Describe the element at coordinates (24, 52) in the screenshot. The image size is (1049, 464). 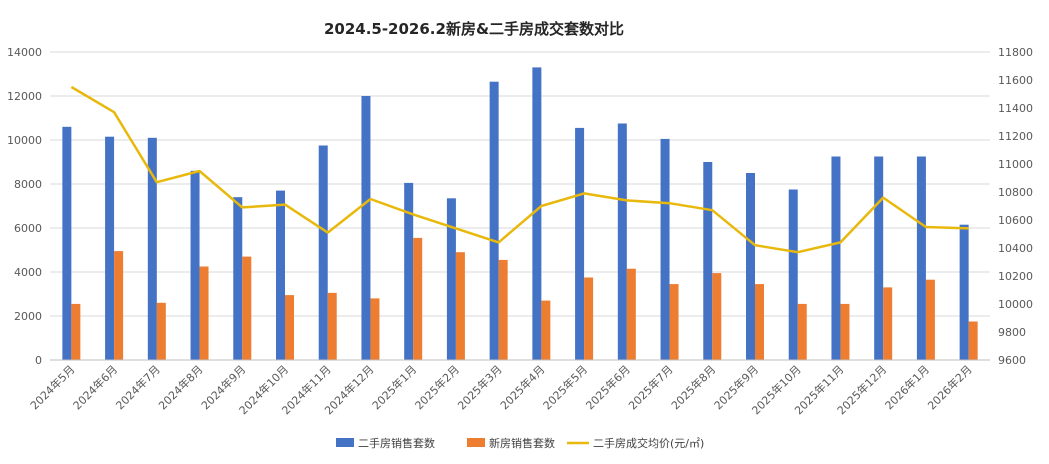
I see `y-left-tick-label: 14000` at that location.